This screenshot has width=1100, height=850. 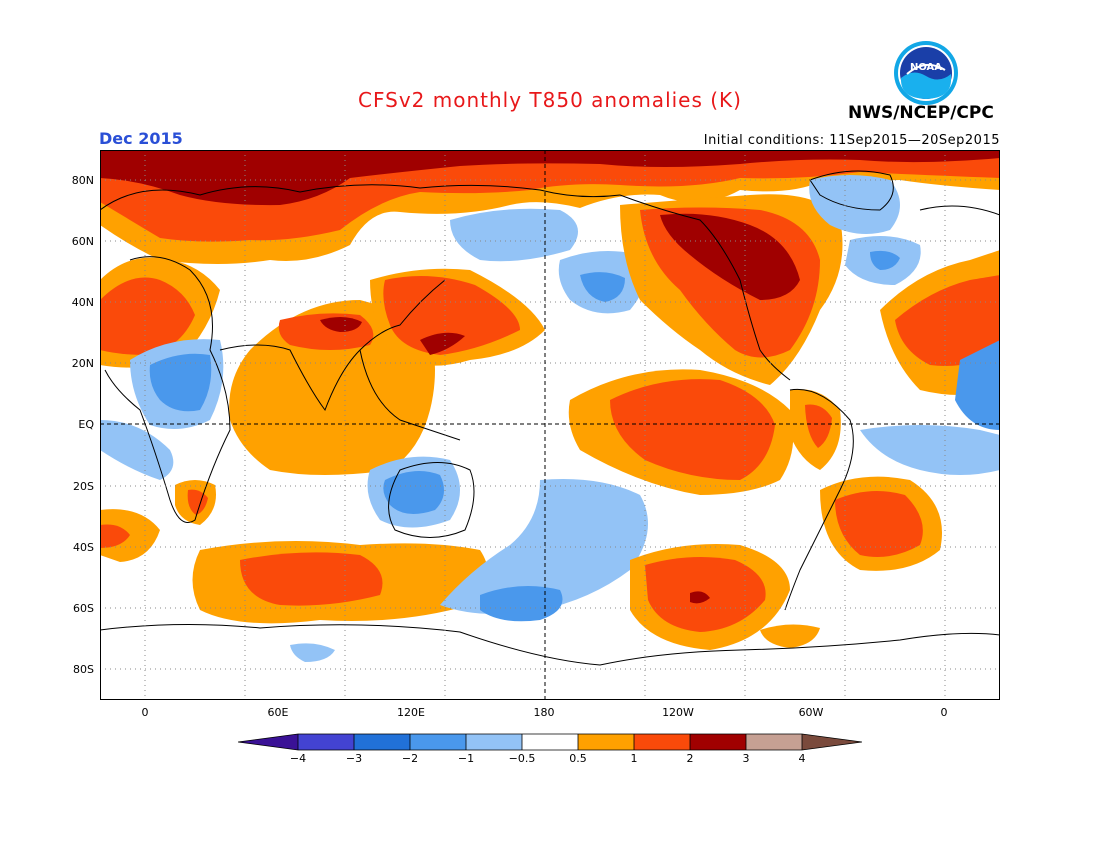 What do you see at coordinates (278, 712) in the screenshot?
I see `lon-label: 60E` at bounding box center [278, 712].